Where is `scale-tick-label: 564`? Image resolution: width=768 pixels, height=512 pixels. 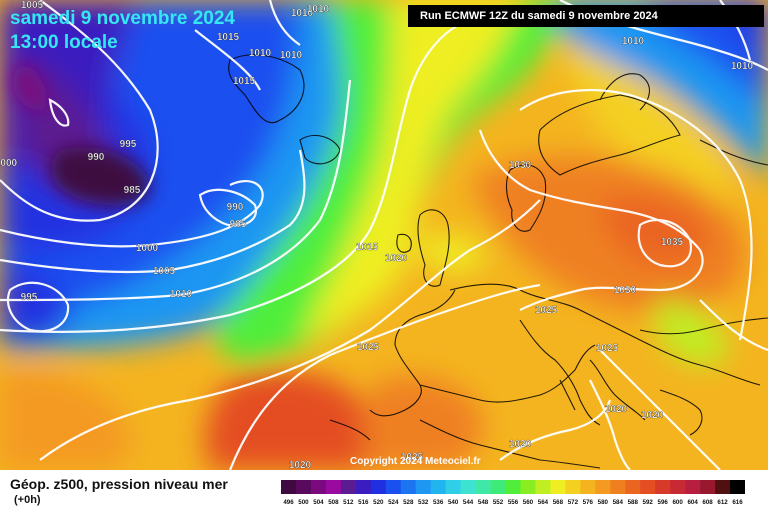
scale-tick-label: 564 is located at coordinates (543, 502).